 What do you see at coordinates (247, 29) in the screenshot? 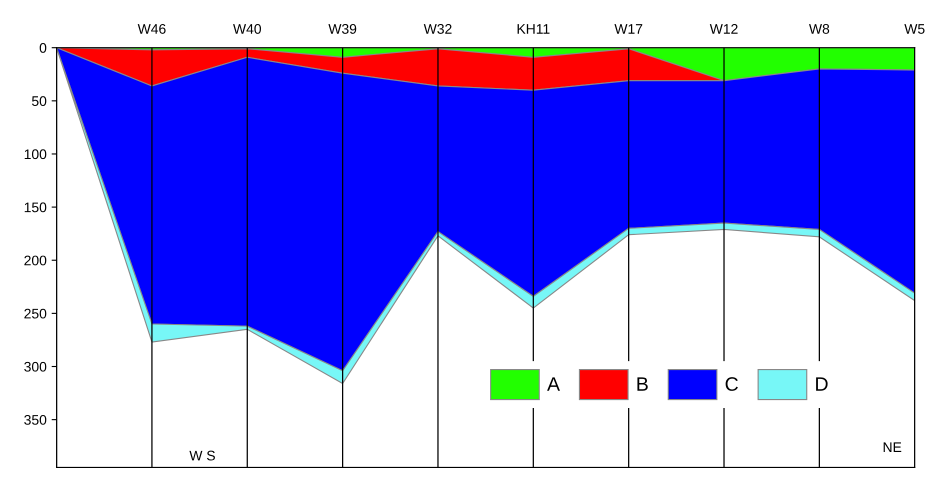
I see `x-tick-label: W40` at bounding box center [247, 29].